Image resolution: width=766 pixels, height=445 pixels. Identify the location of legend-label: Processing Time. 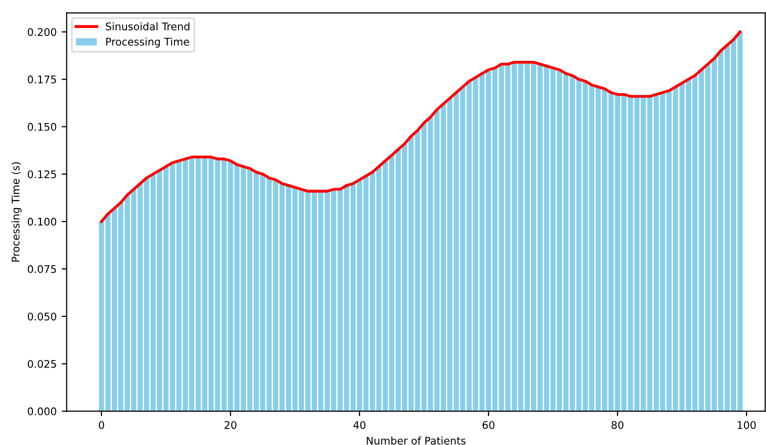
(148, 43).